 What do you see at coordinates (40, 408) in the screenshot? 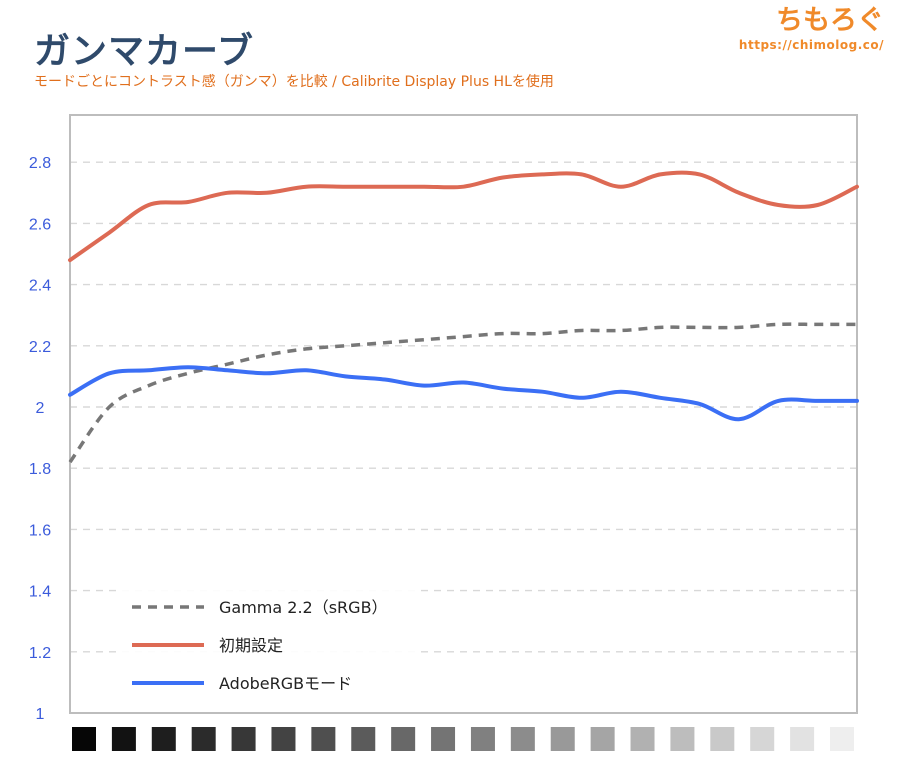
I see `y-tick-label: 2` at bounding box center [40, 408].